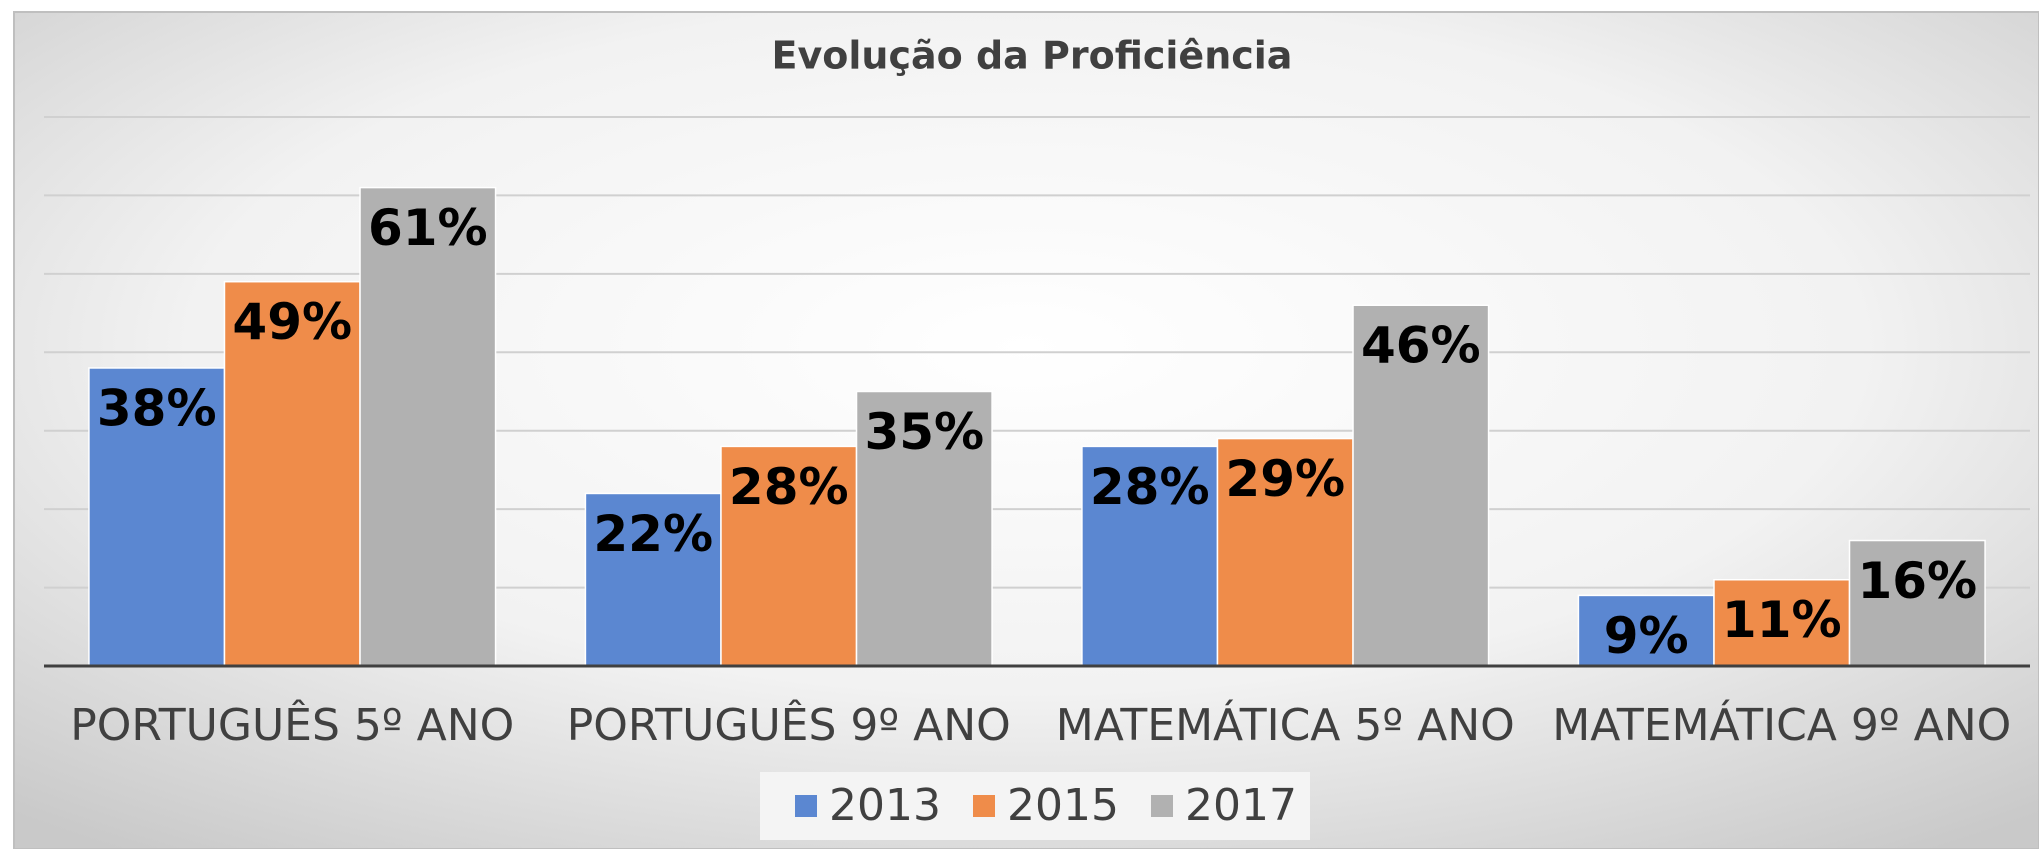  I want to click on x-tick-label: MATEMÁTICA 5º ANO, so click(1285, 724).